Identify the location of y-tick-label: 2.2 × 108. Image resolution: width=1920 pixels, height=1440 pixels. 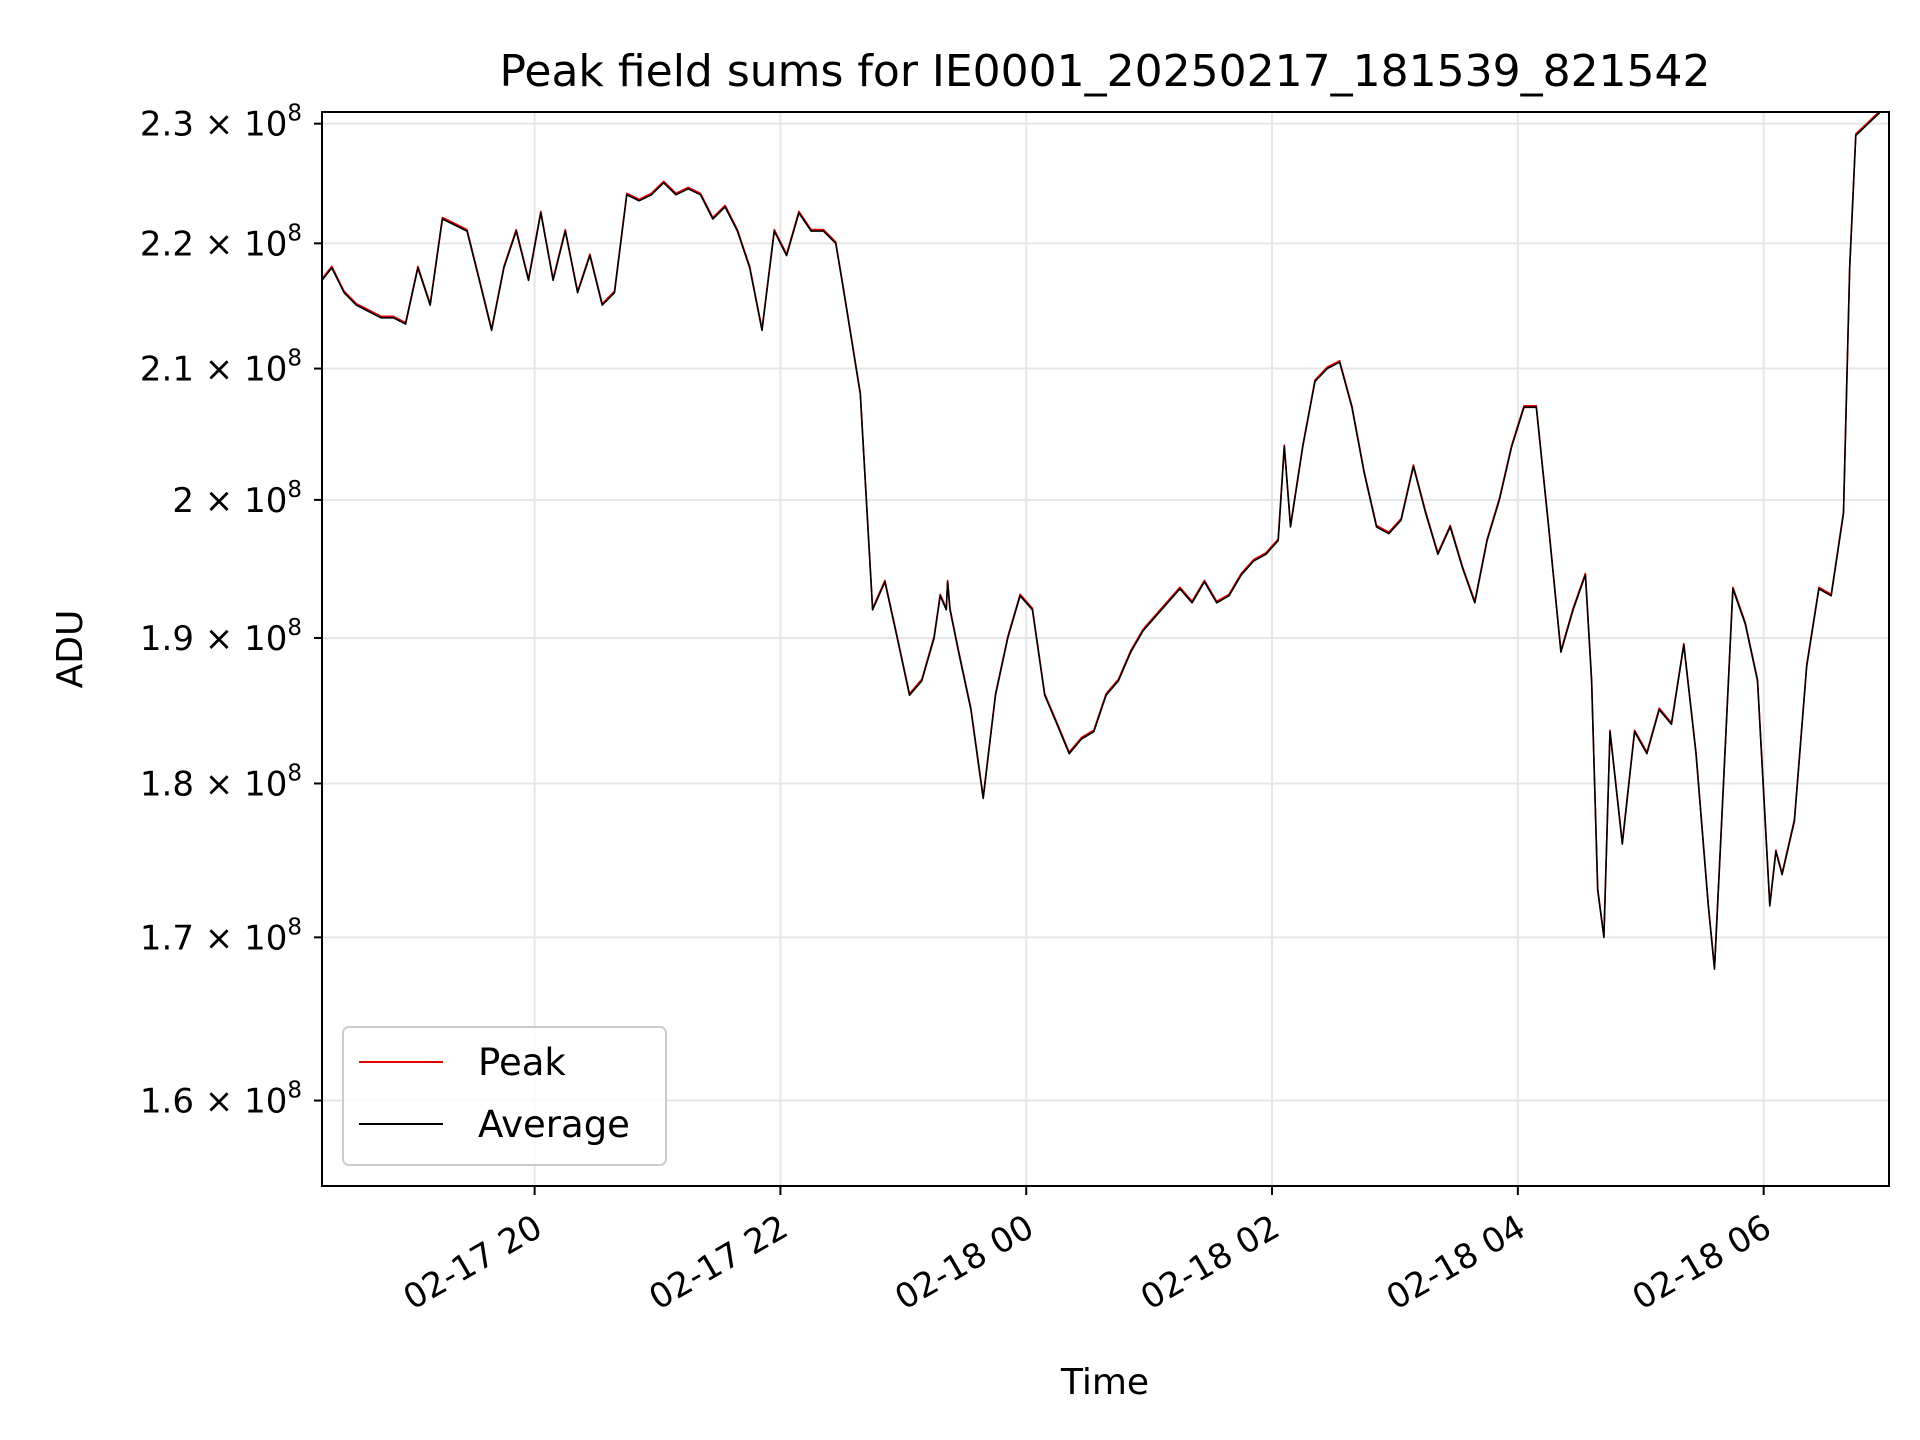
(221, 242).